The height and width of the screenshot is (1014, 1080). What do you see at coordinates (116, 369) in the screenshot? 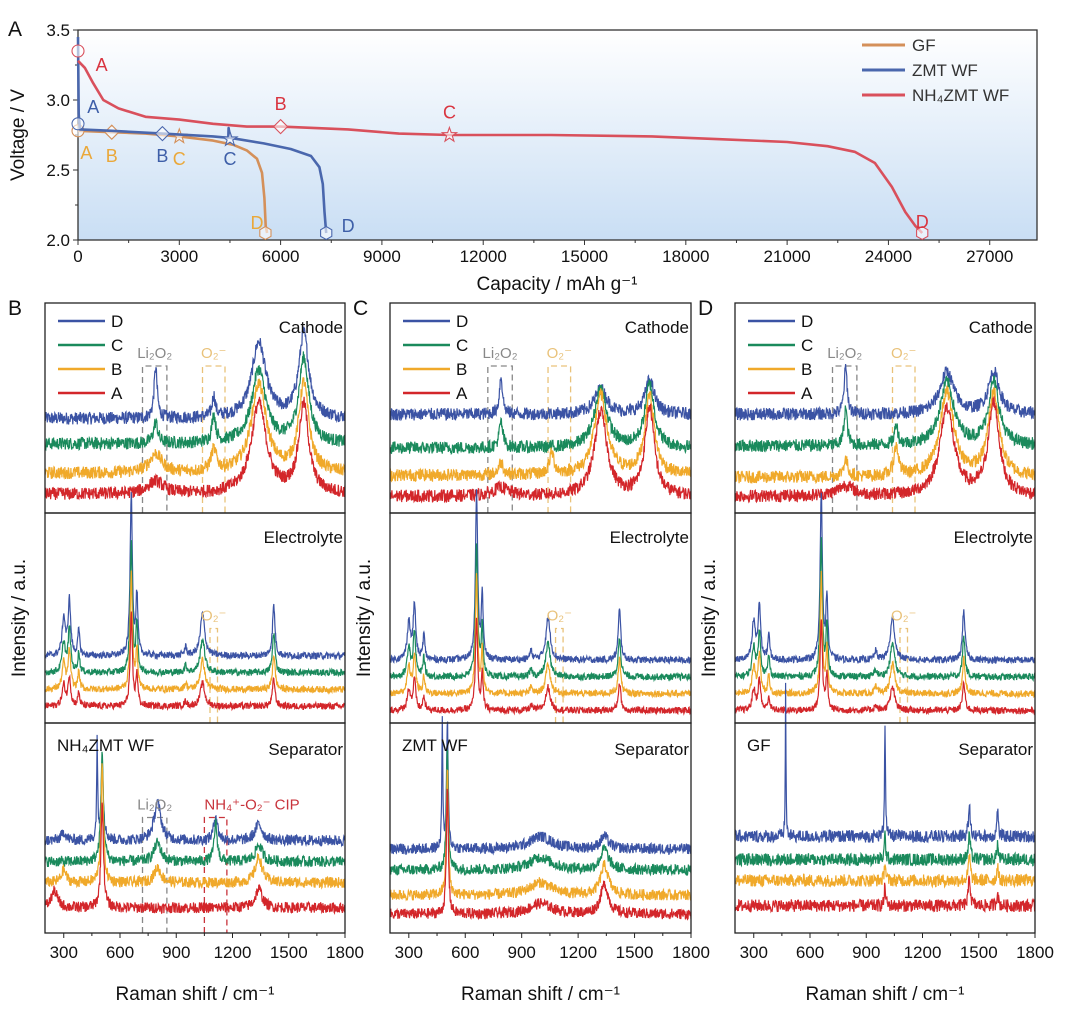
I see `legend-label: B` at bounding box center [116, 369].